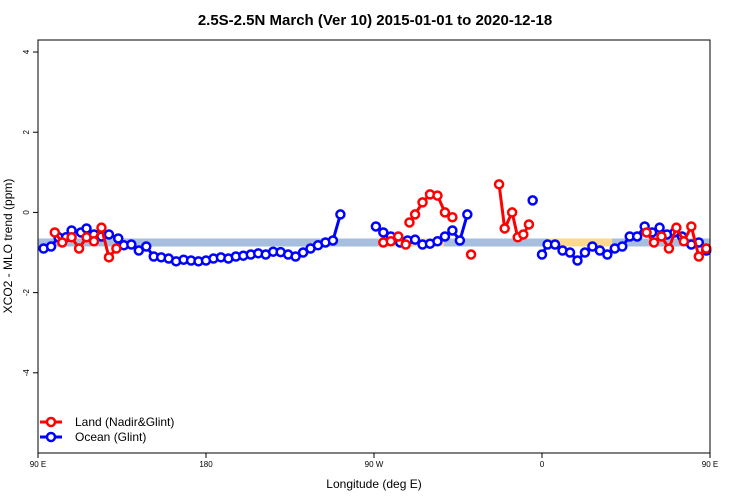  I want to click on series-ocean-glint, so click(375, 231).